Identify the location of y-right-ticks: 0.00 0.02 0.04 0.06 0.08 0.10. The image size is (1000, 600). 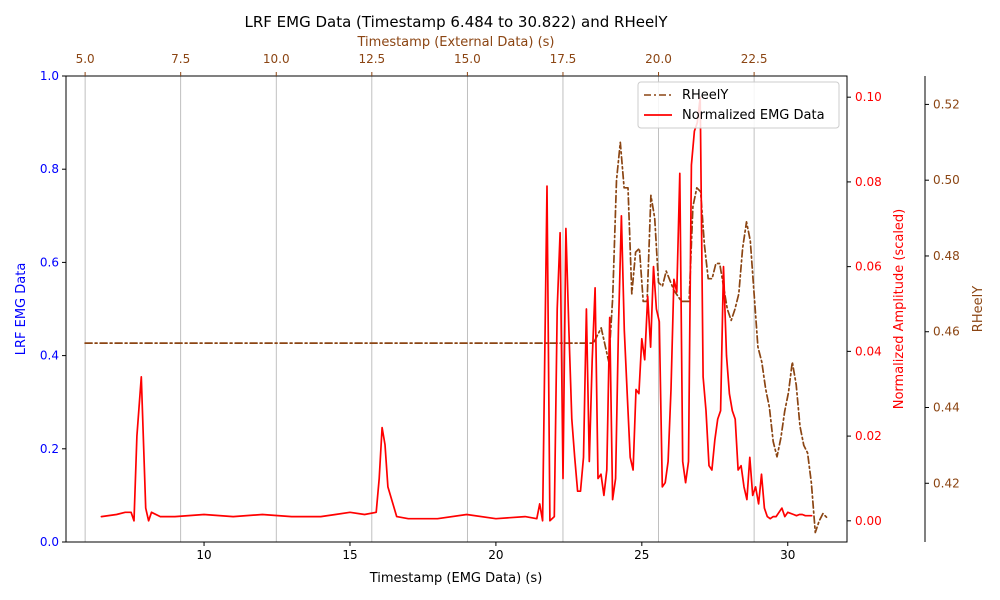
(864, 309).